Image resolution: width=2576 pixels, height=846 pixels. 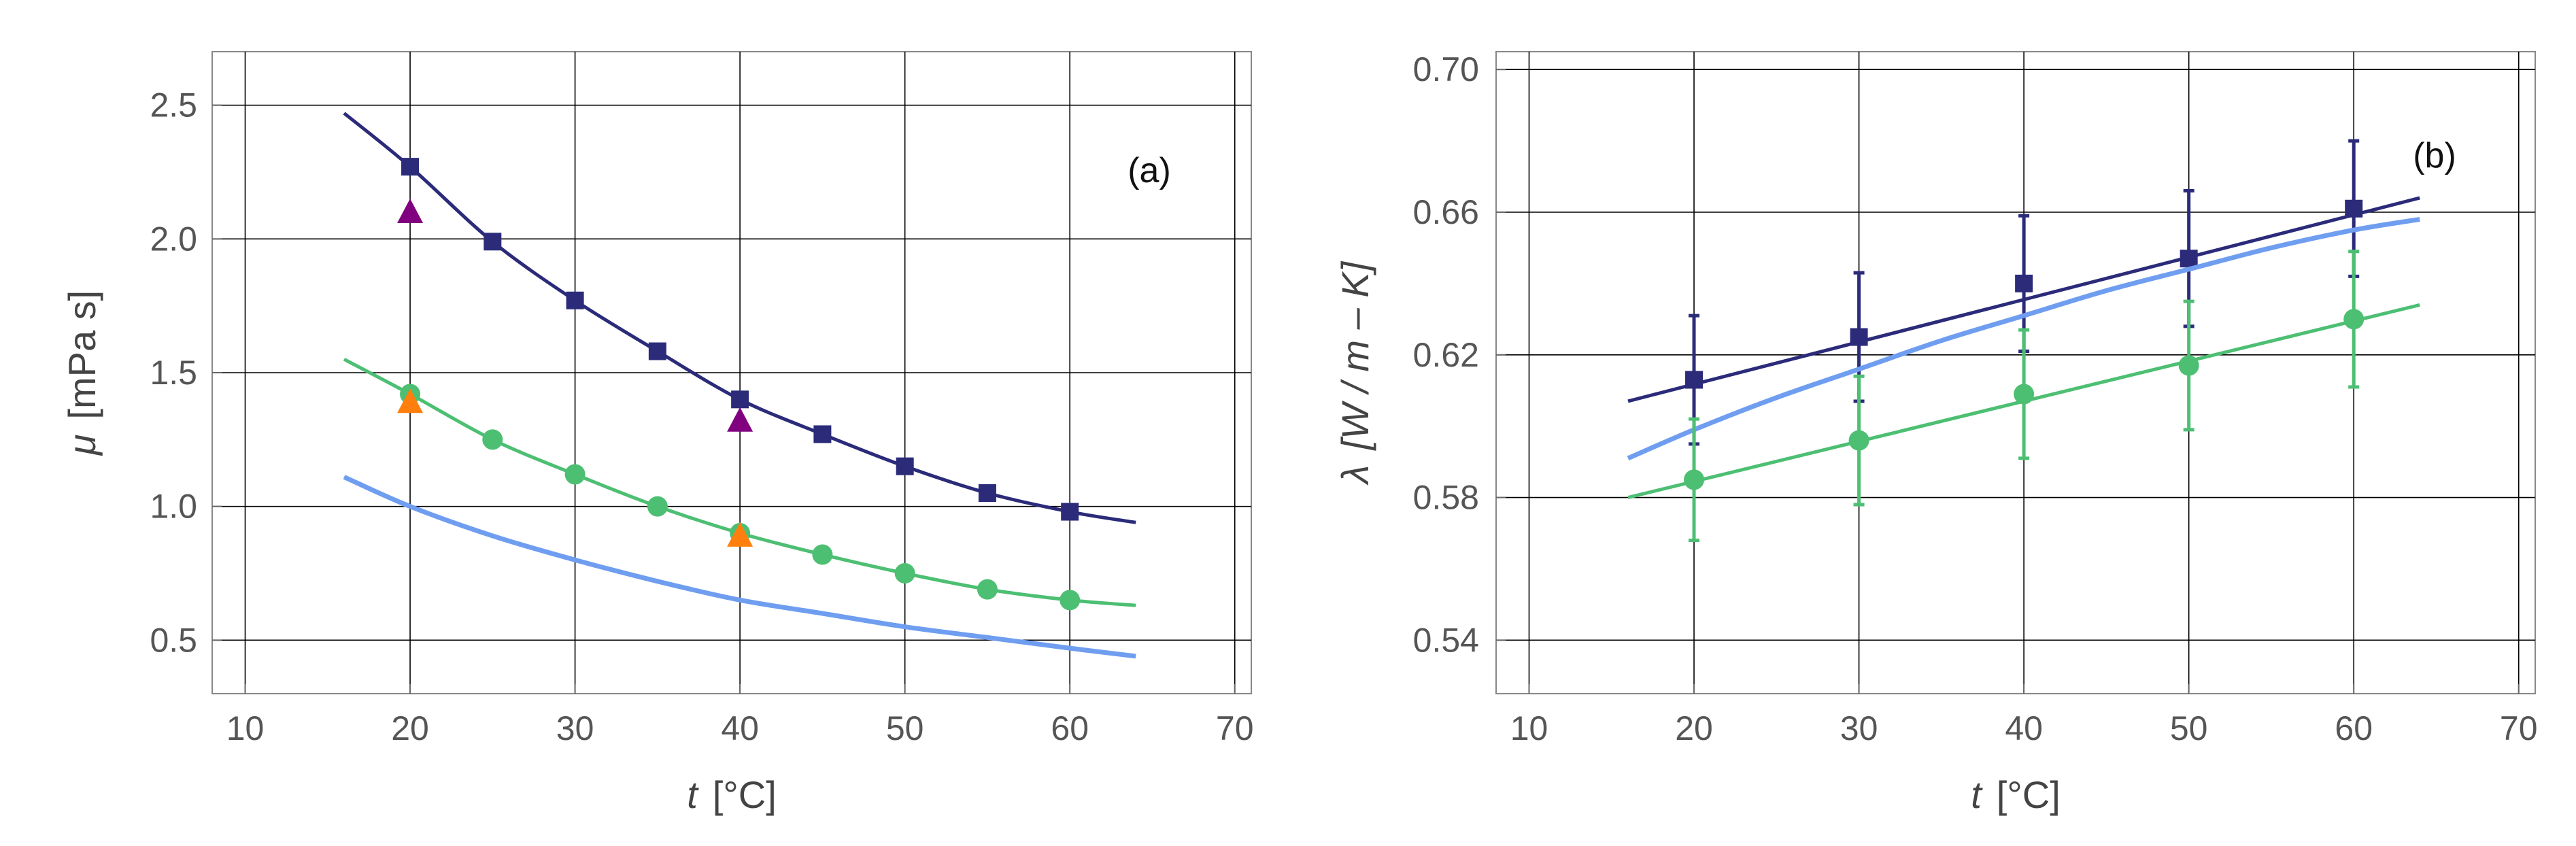 I want to click on panel-a-y-tick-label: 2.0, so click(x=173, y=239).